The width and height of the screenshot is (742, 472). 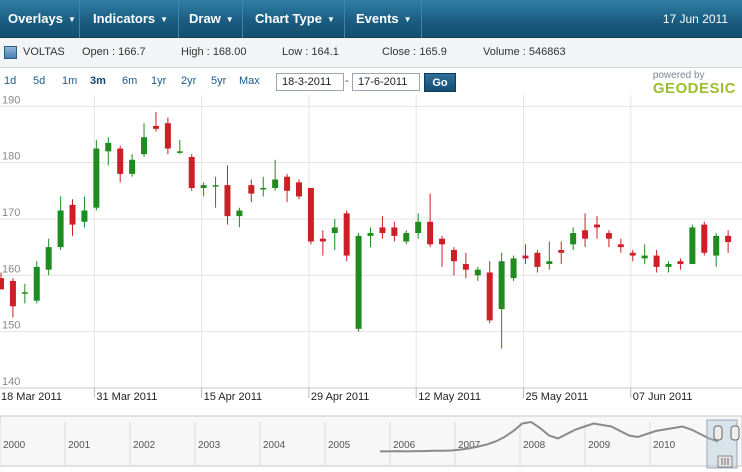 I want to click on range-1d: 1d, so click(x=10, y=81).